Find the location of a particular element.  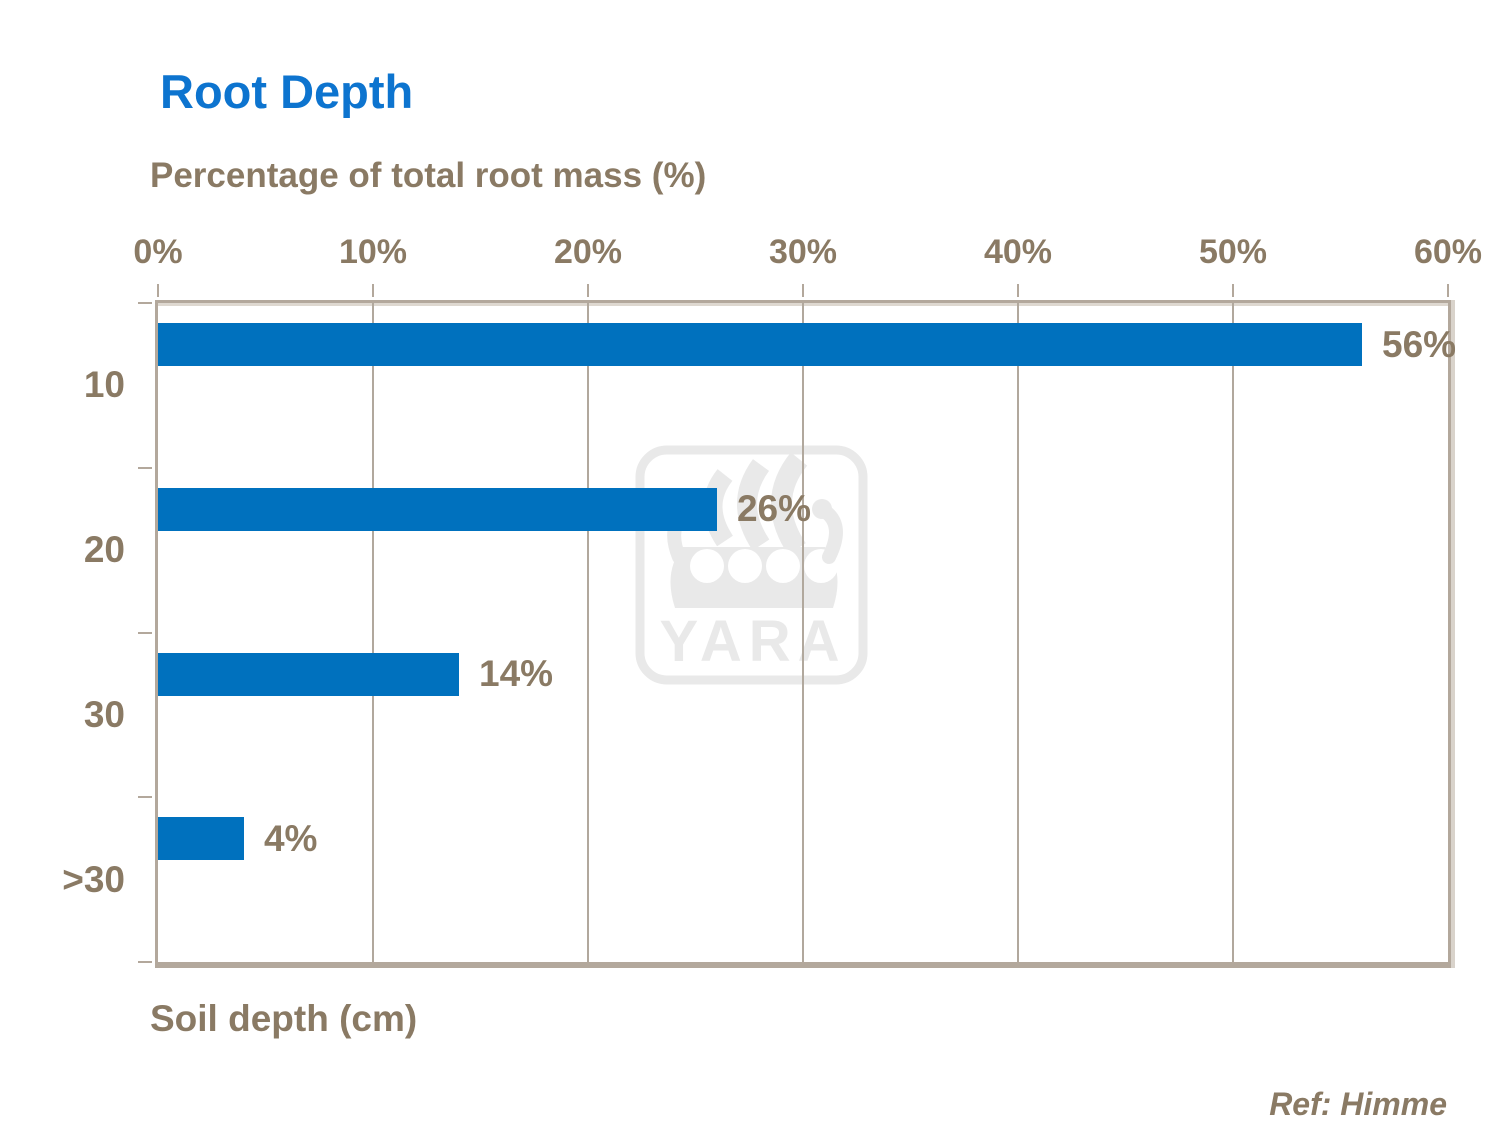

category-label: 20 is located at coordinates (104, 550).